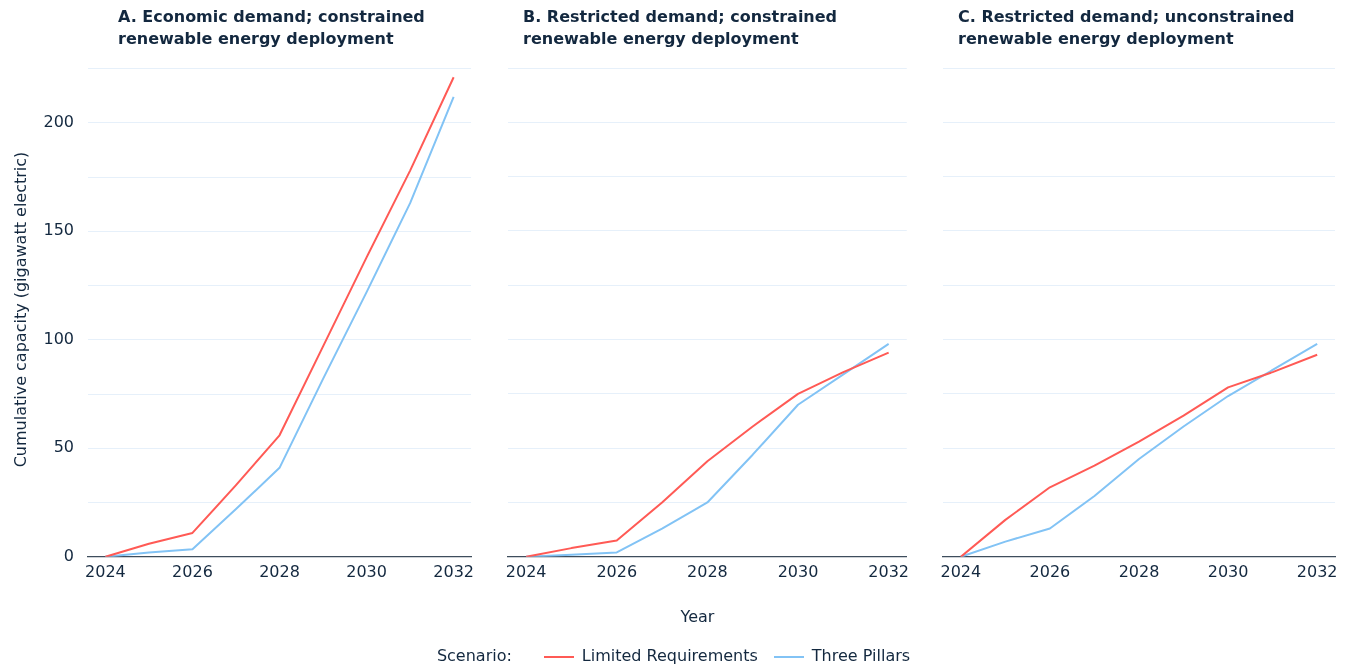 The height and width of the screenshot is (667, 1347). Describe the element at coordinates (860, 655) in the screenshot. I see `legend-label: Three Pillars` at that location.